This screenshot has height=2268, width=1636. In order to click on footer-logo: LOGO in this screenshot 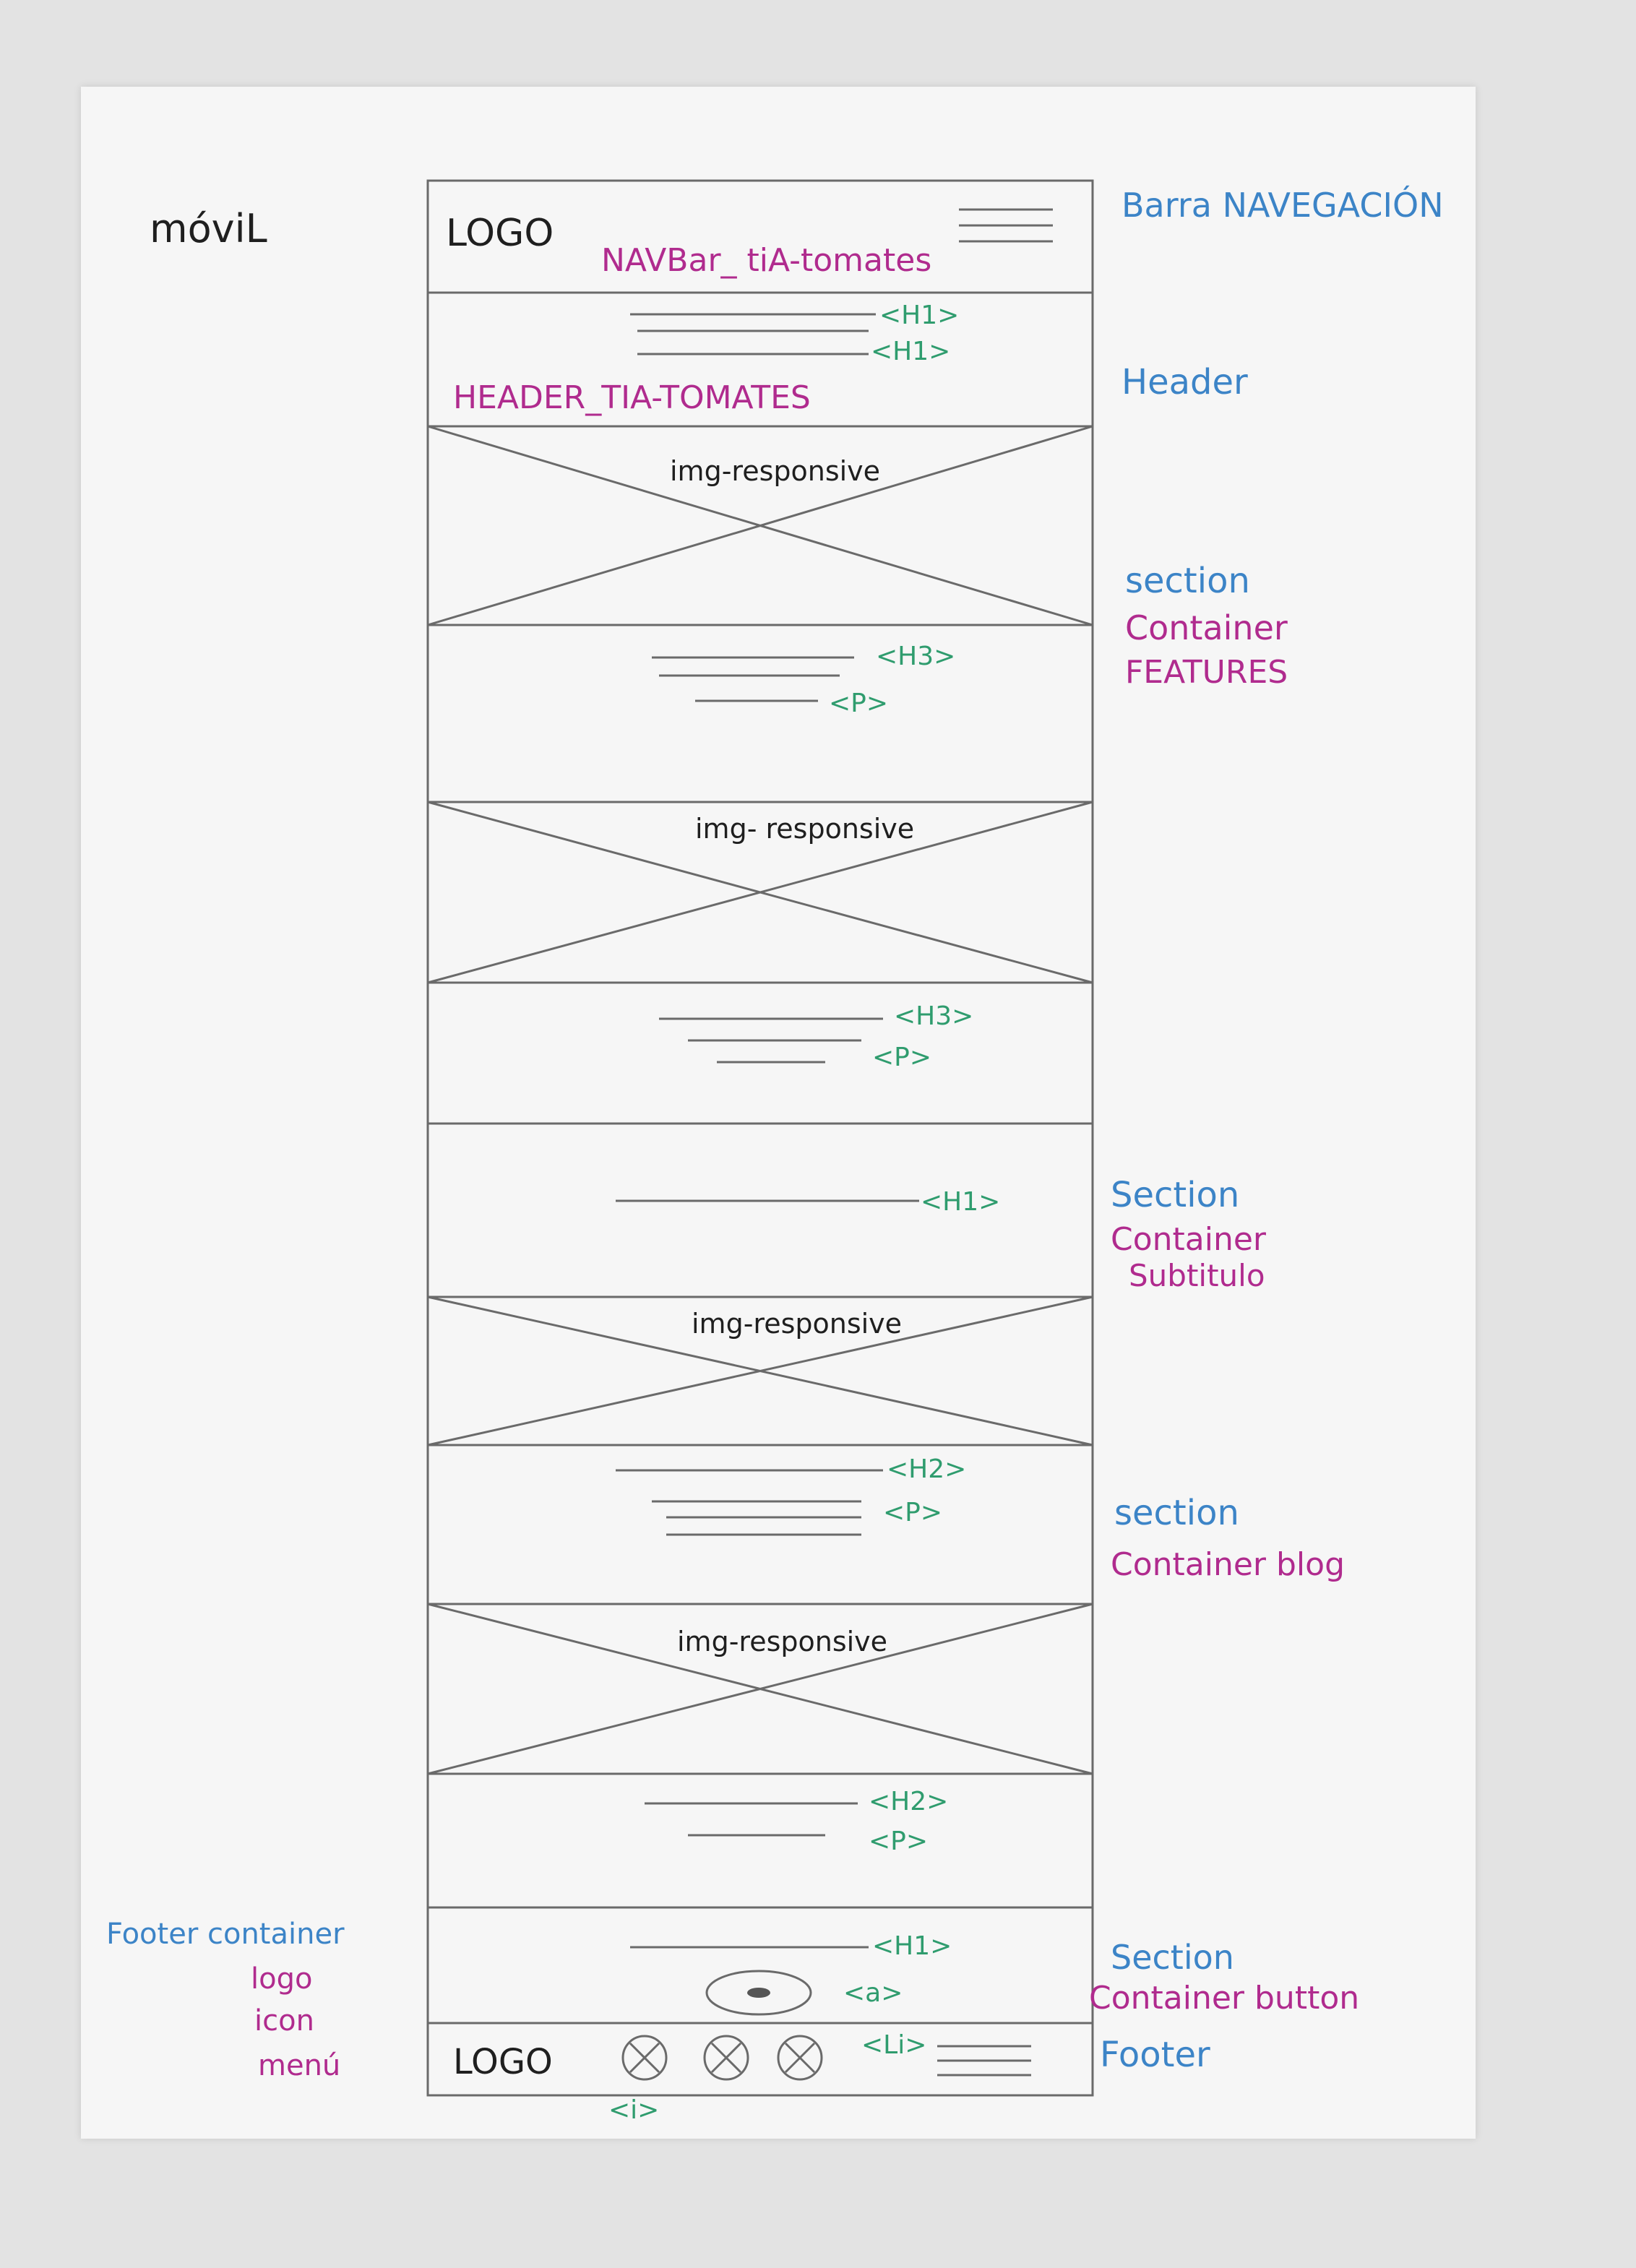, I will do `click(503, 2062)`.